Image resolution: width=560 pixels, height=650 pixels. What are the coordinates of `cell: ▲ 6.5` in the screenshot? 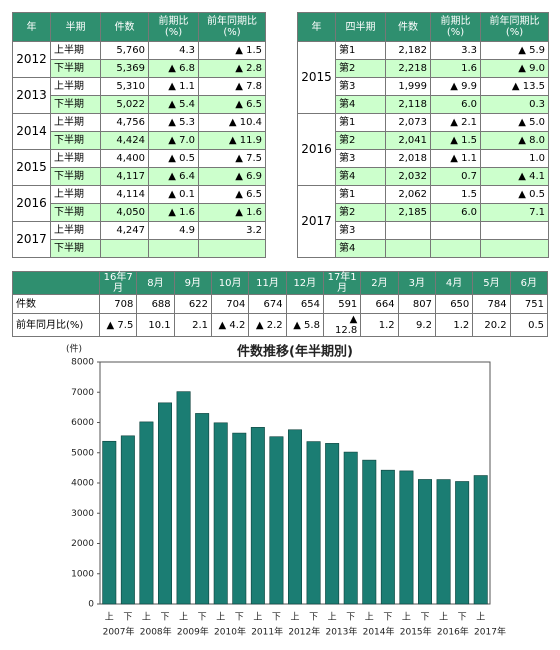 It's located at (232, 194).